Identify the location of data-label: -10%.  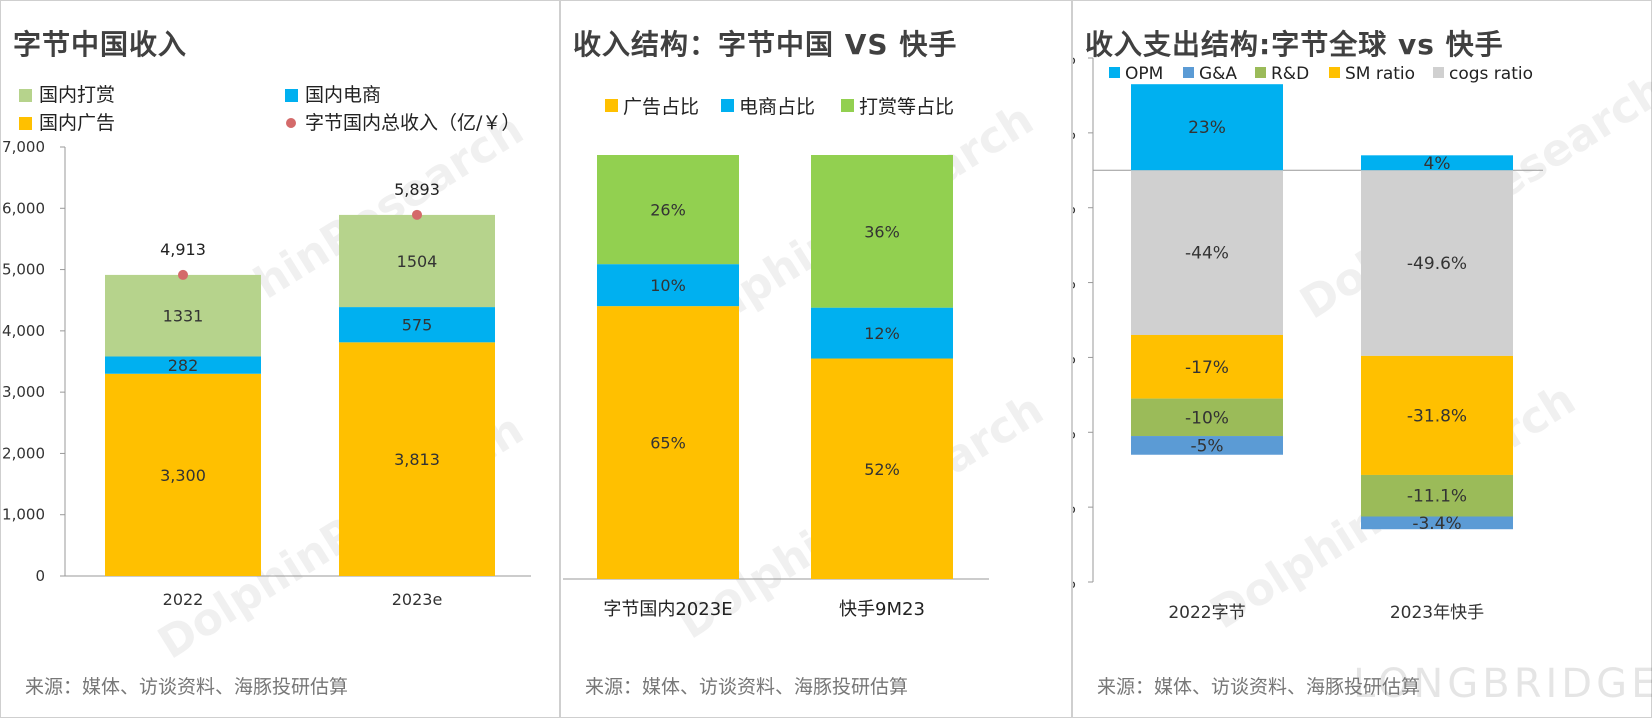
(1207, 418).